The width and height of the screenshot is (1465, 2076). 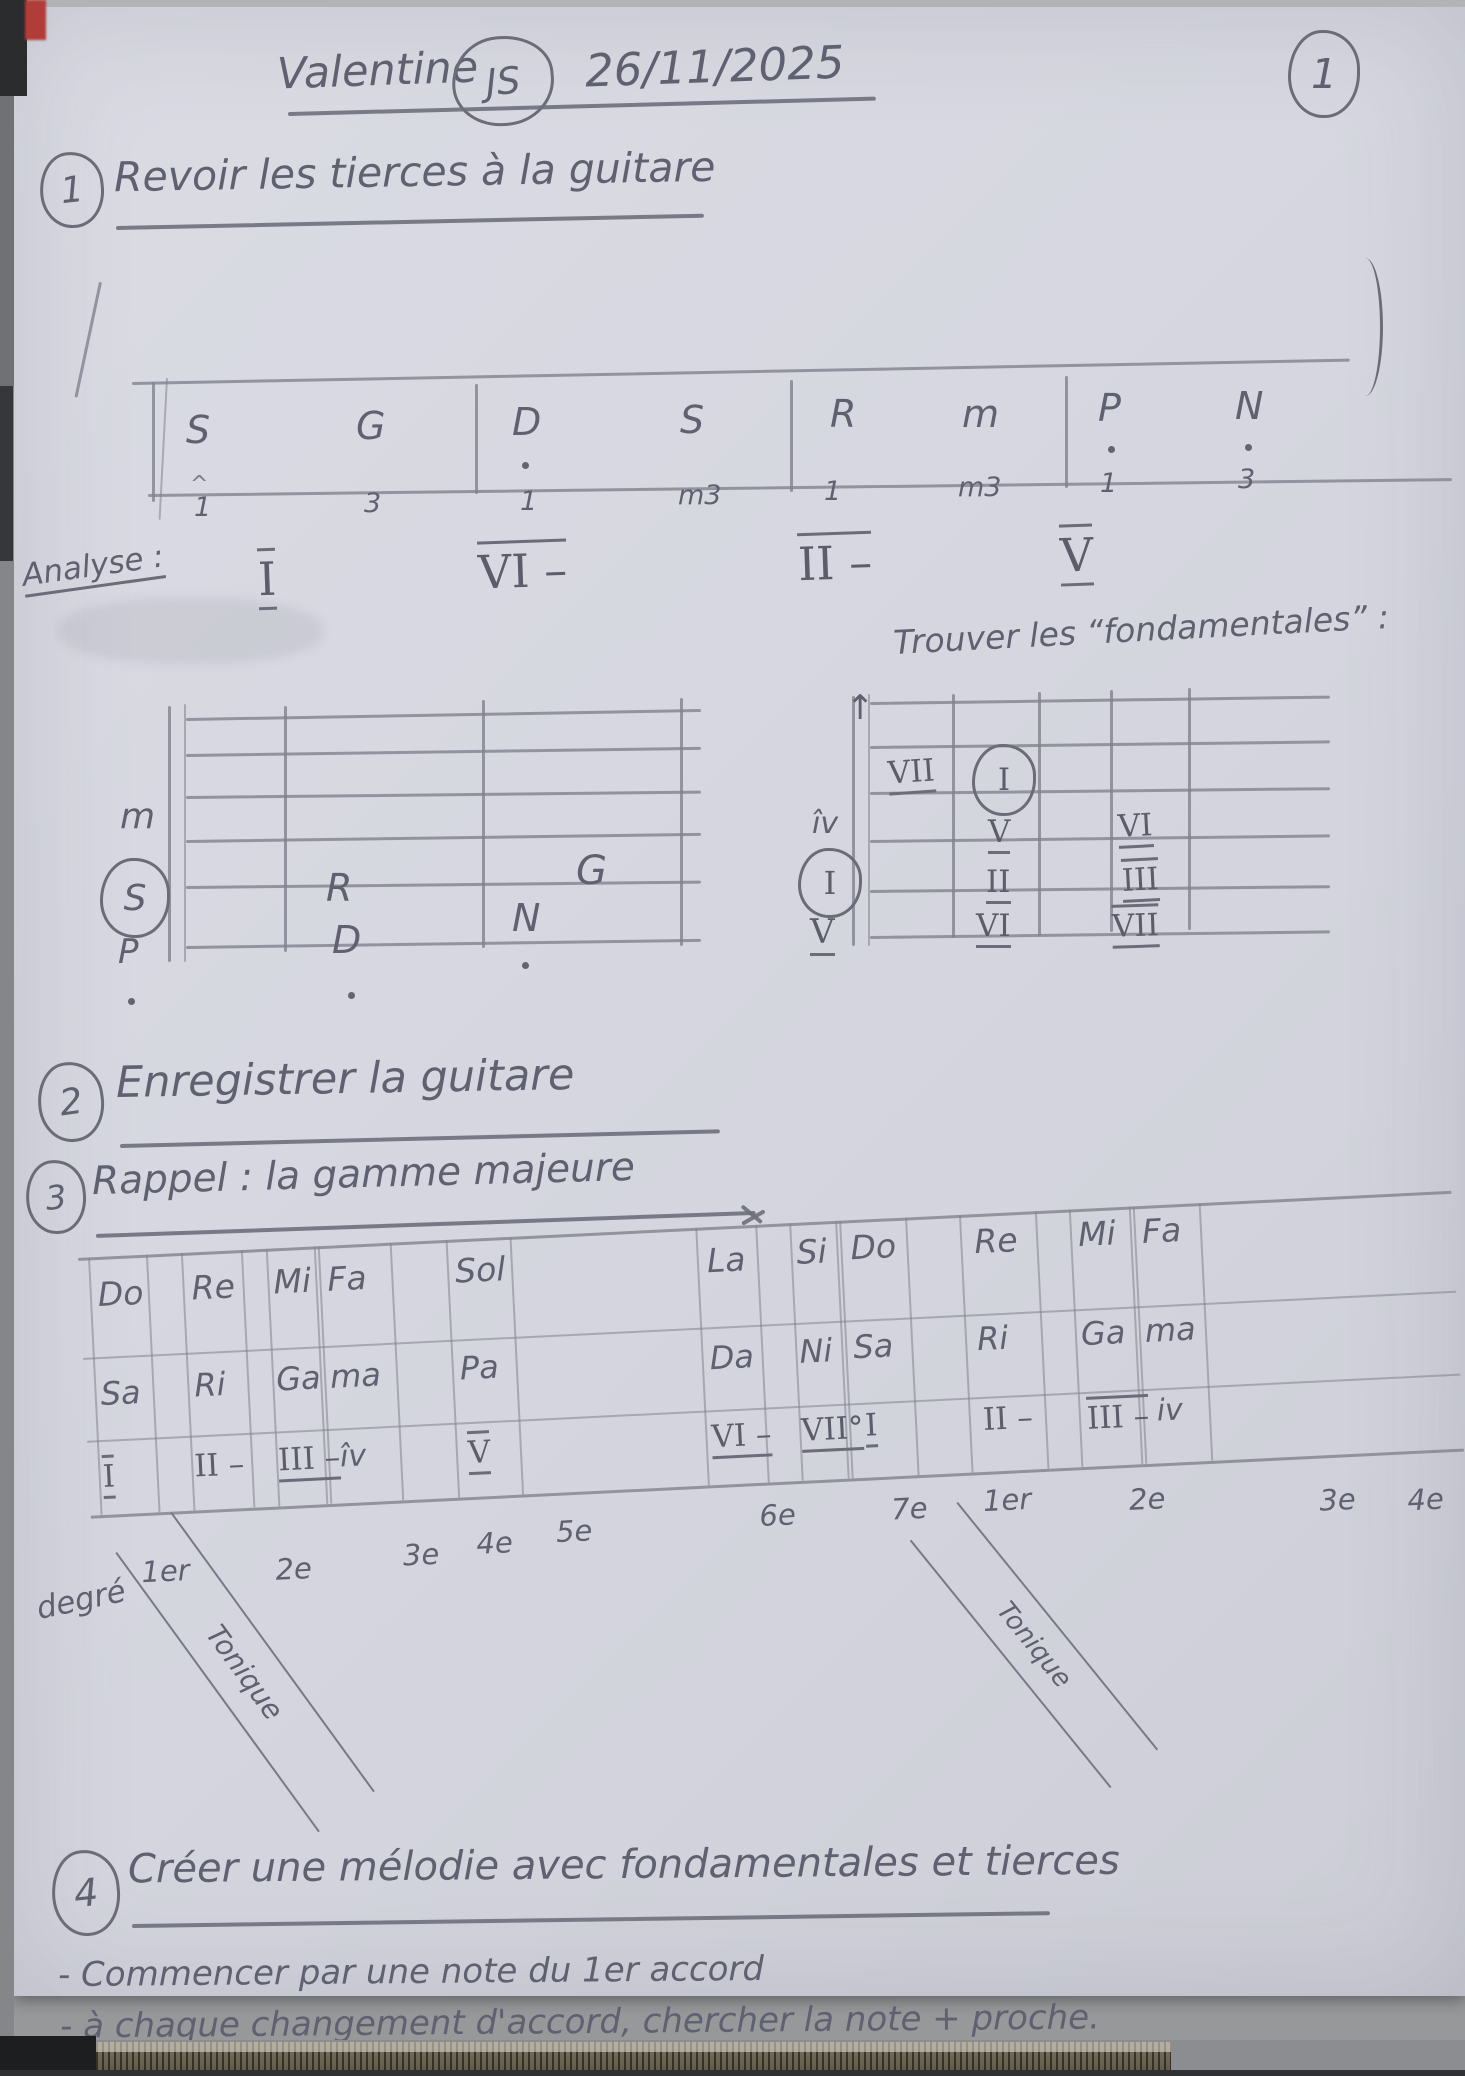 I want to click on fret-position: II, so click(x=998, y=884).